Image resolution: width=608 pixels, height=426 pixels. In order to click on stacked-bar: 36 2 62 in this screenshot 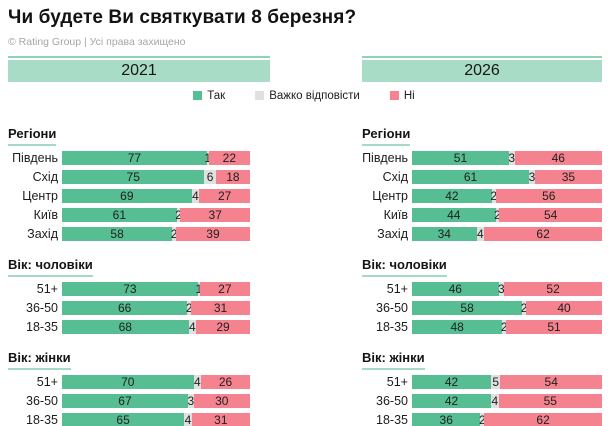, I will do `click(507, 419)`.